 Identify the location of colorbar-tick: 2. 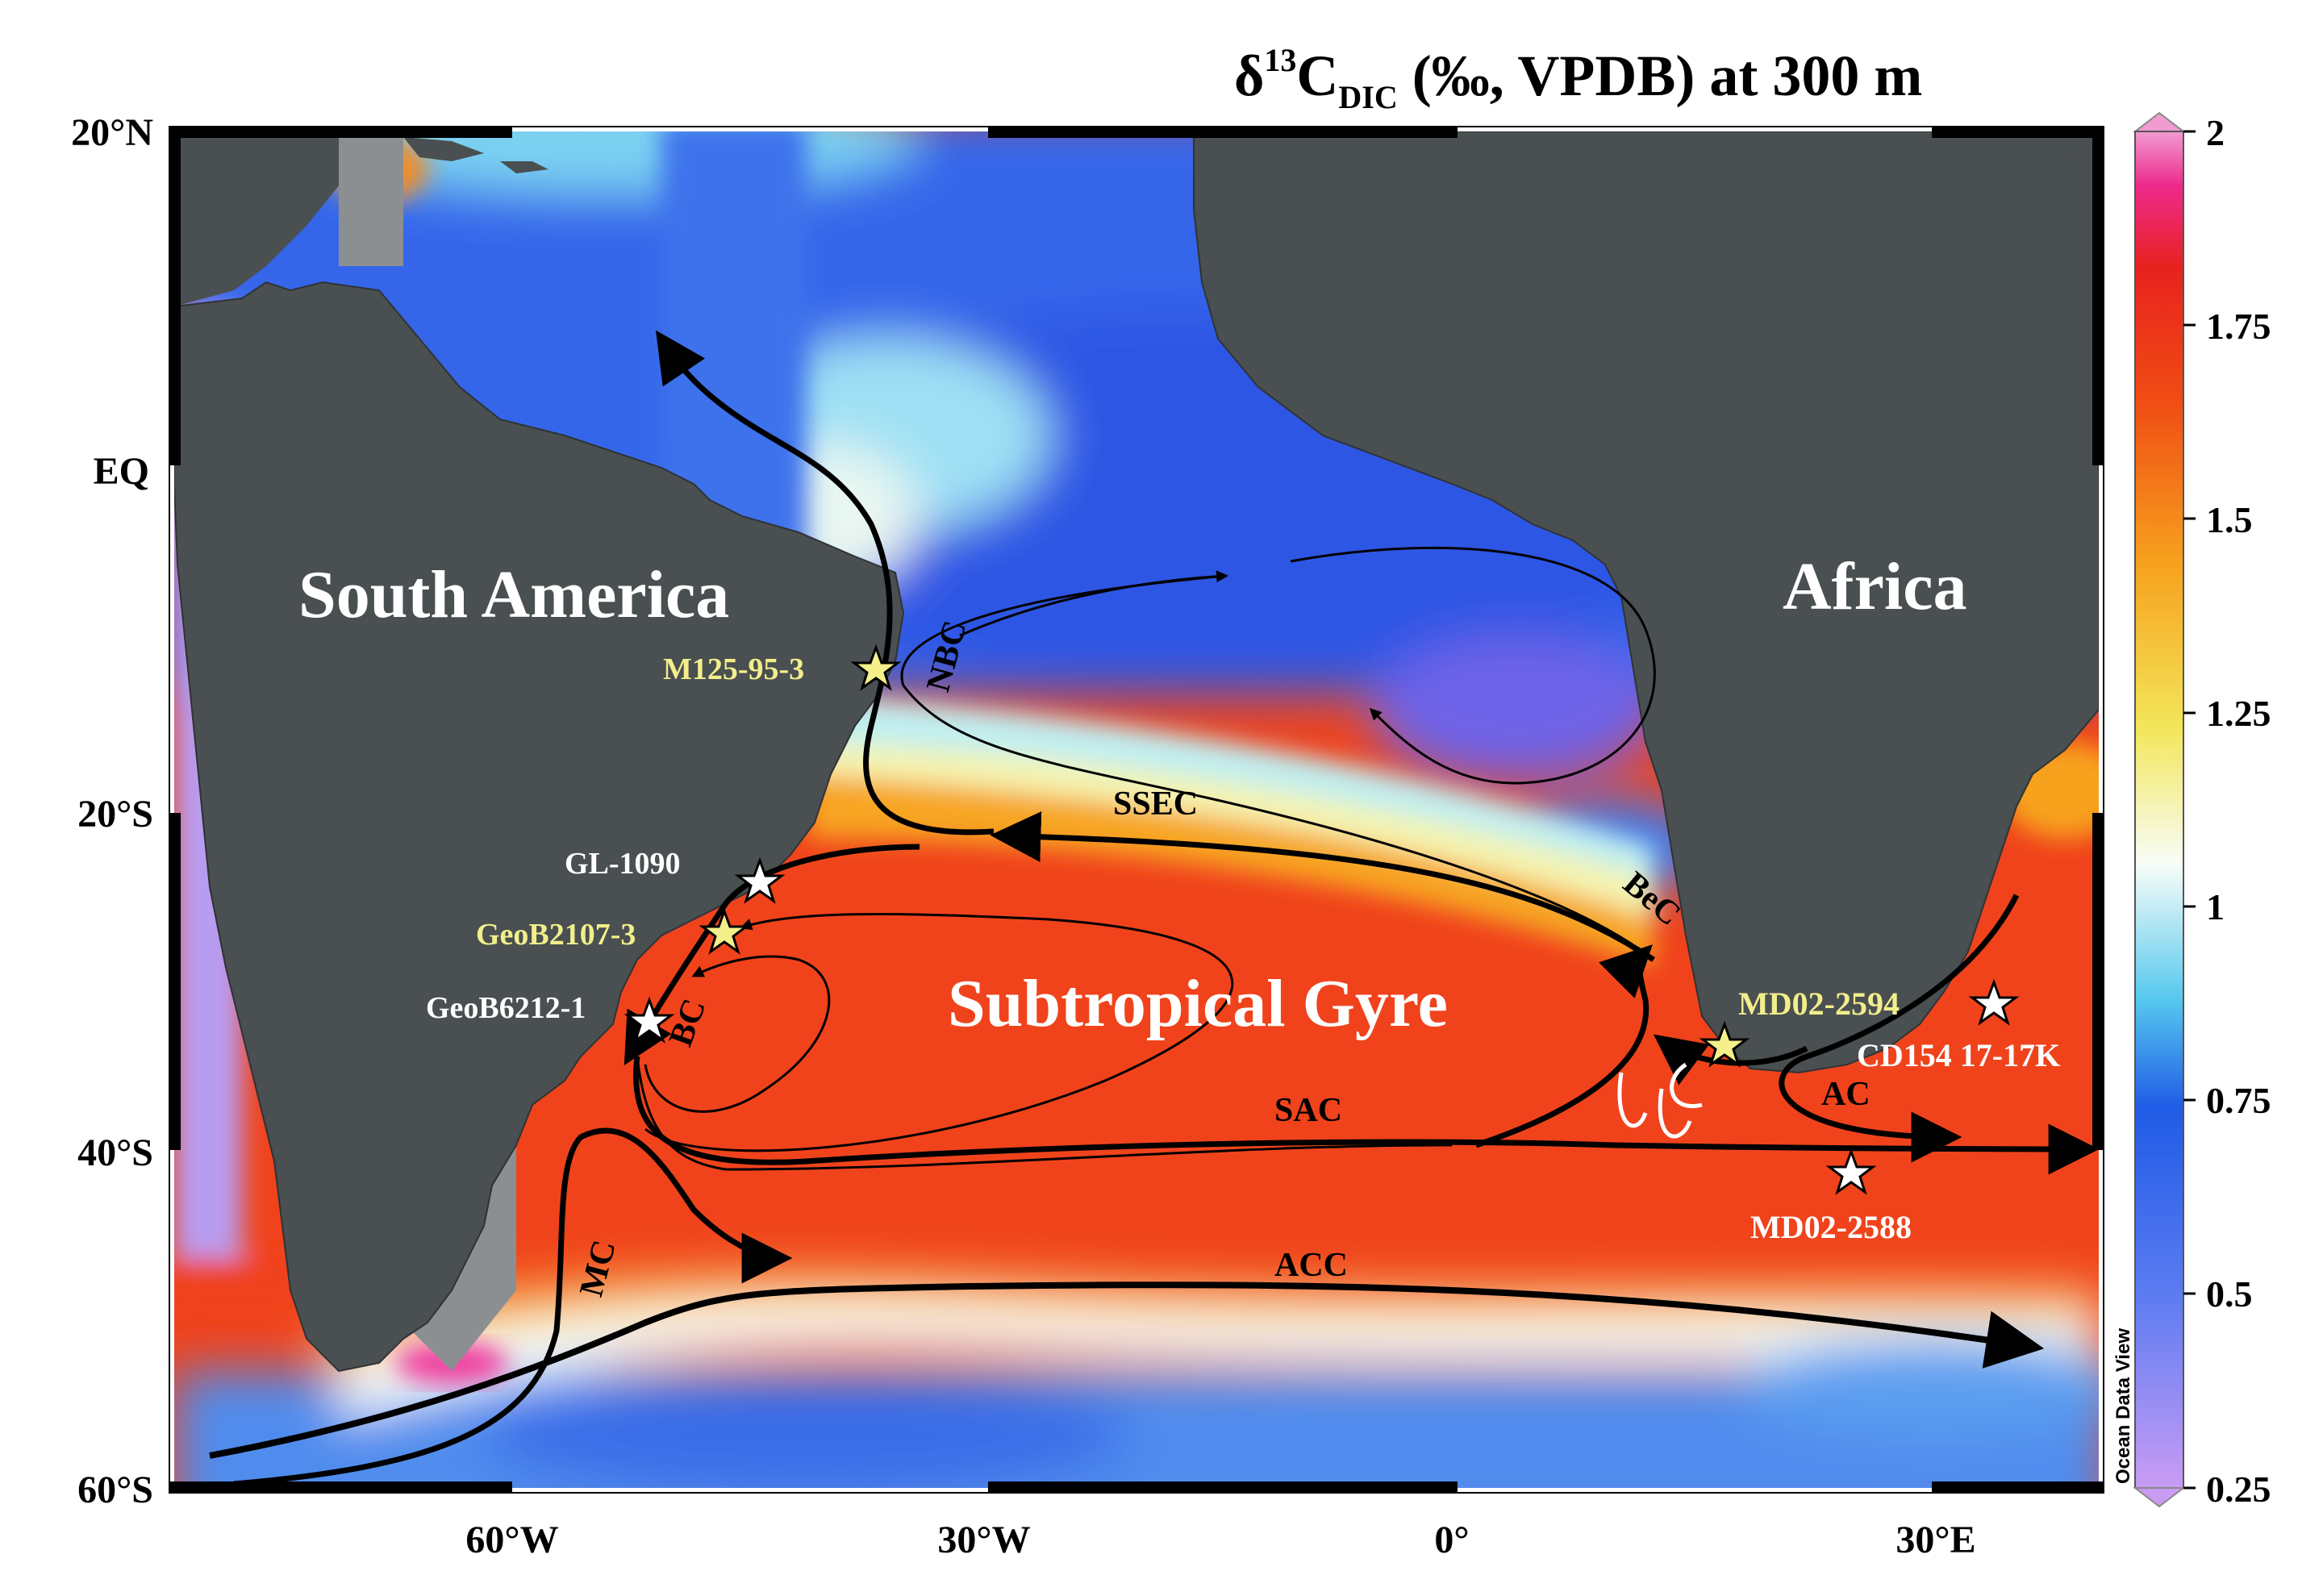
(2215, 132).